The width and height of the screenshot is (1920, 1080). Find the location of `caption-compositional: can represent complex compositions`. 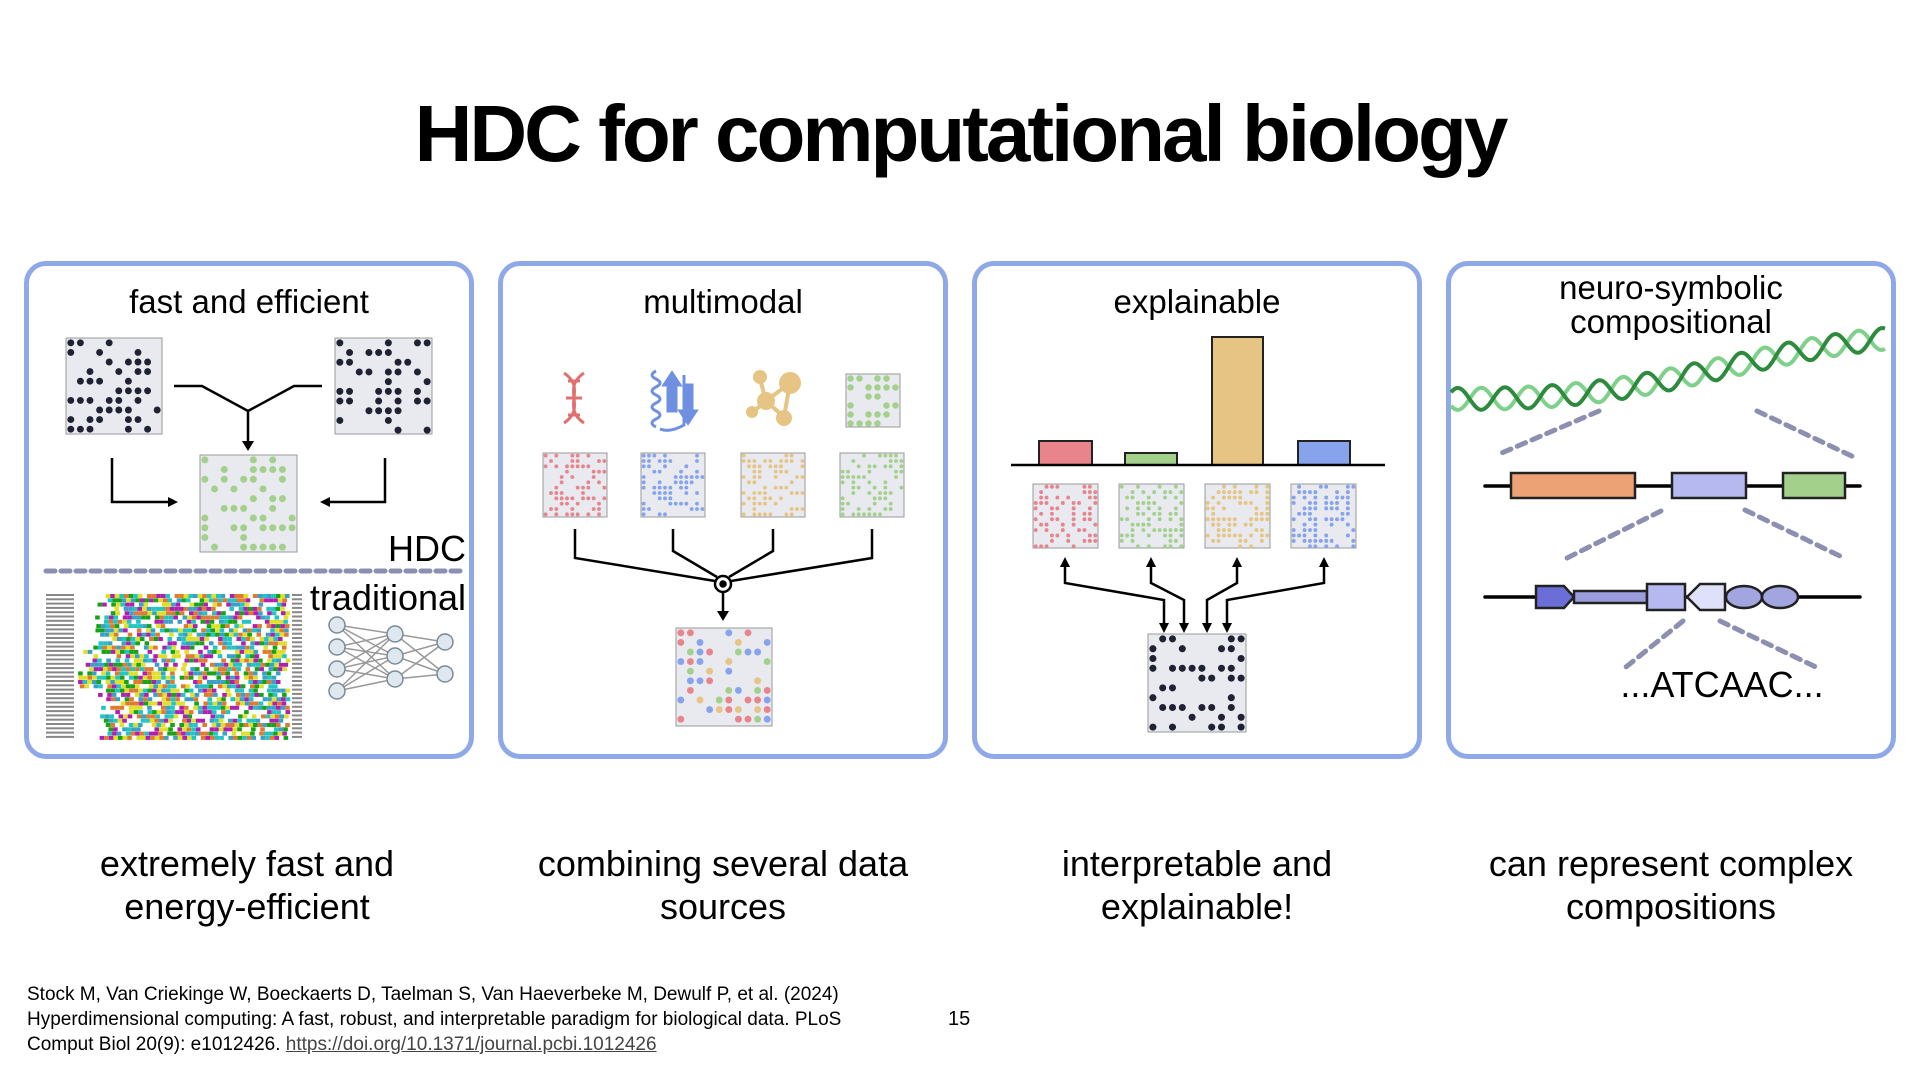

caption-compositional: can represent complex compositions is located at coordinates (1671, 885).